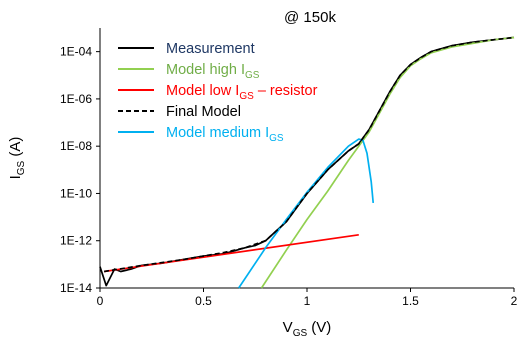  What do you see at coordinates (203, 301) in the screenshot?
I see `x-tick-label: 0.5` at bounding box center [203, 301].